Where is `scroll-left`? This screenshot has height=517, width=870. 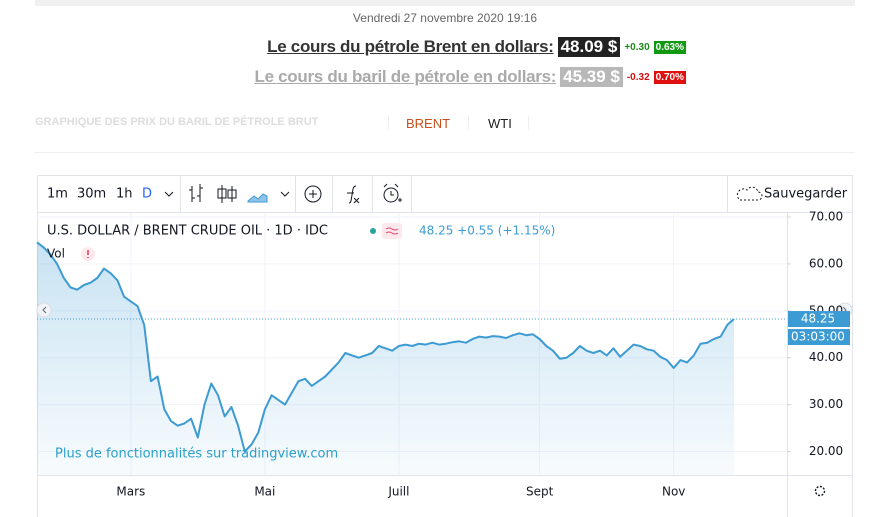 scroll-left is located at coordinates (44, 310).